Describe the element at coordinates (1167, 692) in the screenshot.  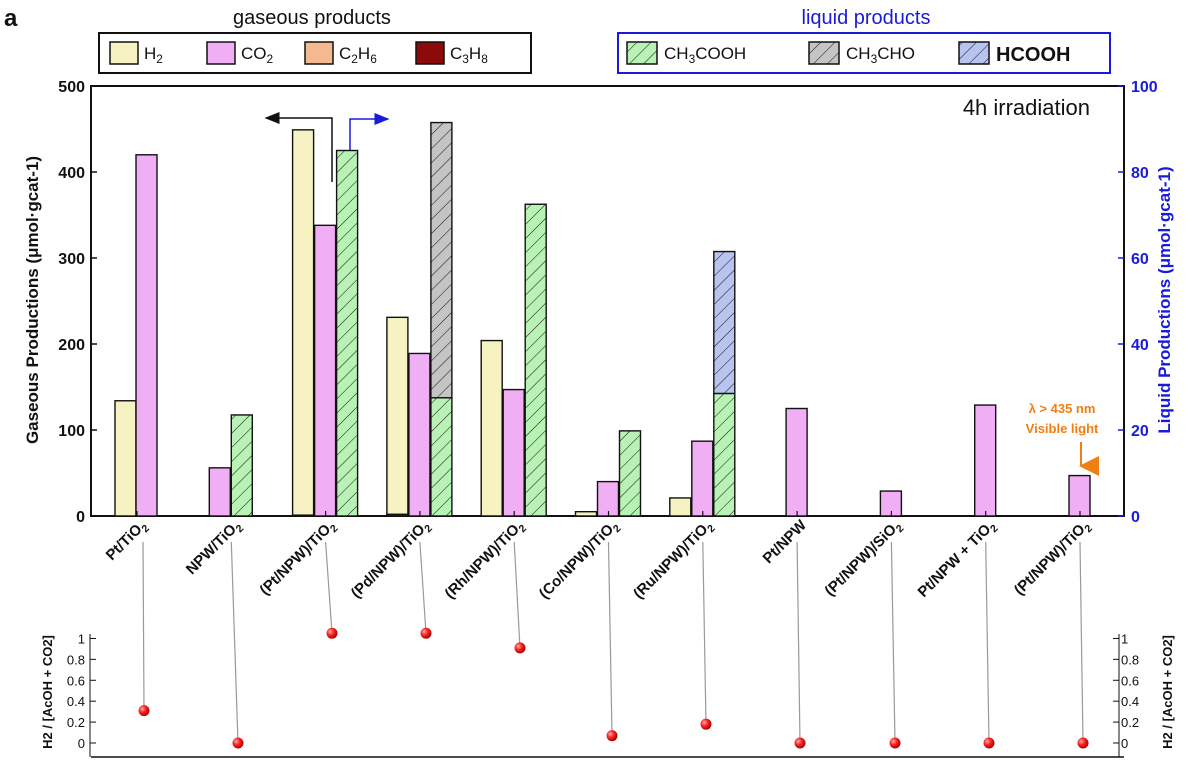
I see `ratio-axis-title: H2 / [AcOH + CO2]` at that location.